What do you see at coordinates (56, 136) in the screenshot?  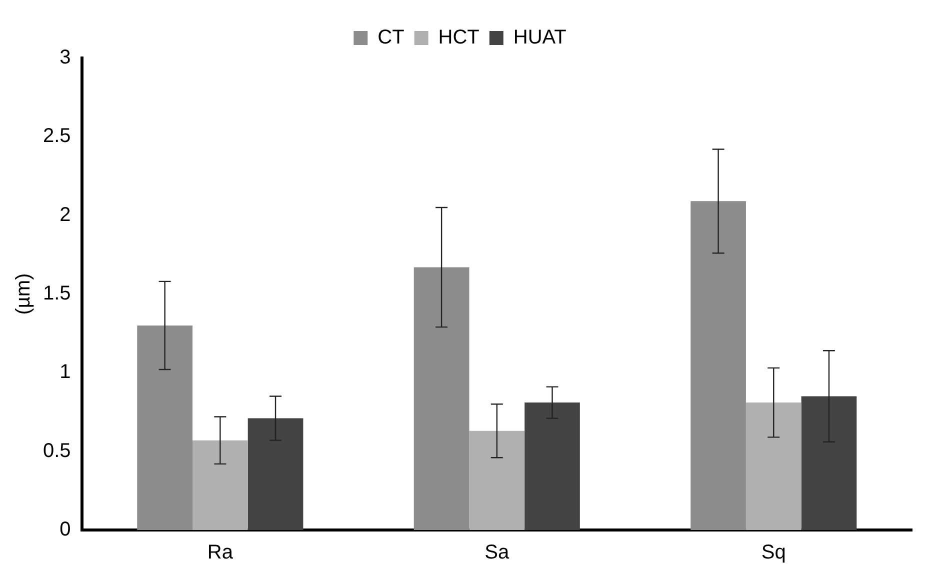 I see `y-tick-label: 2.5` at bounding box center [56, 136].